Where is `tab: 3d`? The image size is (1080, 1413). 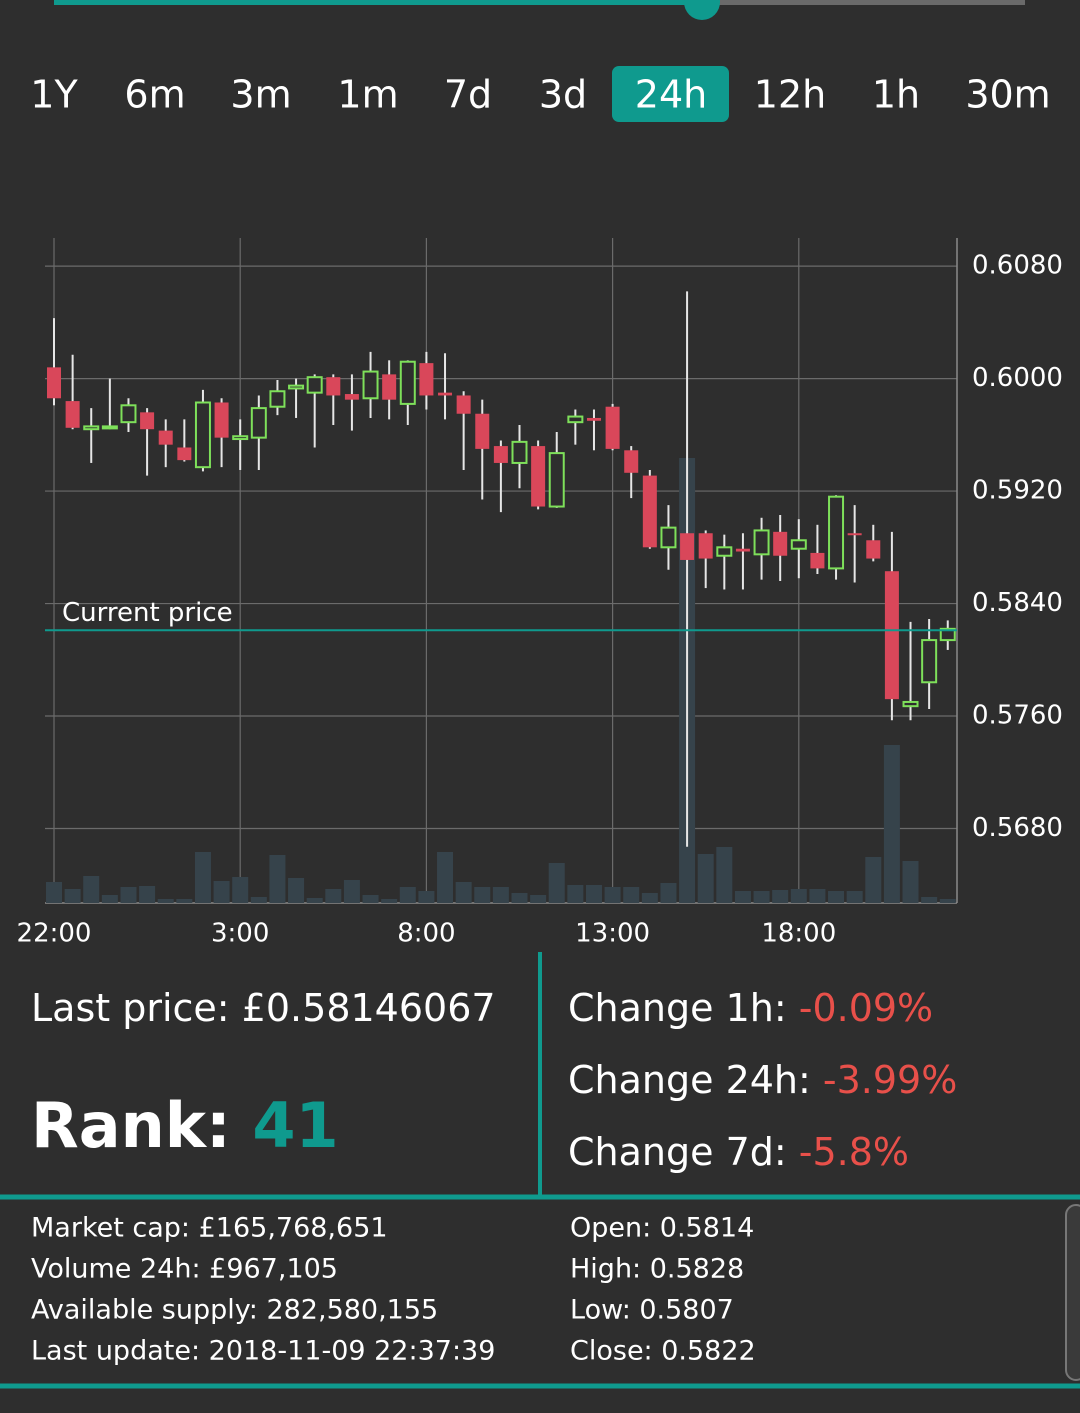 tab: 3d is located at coordinates (563, 95).